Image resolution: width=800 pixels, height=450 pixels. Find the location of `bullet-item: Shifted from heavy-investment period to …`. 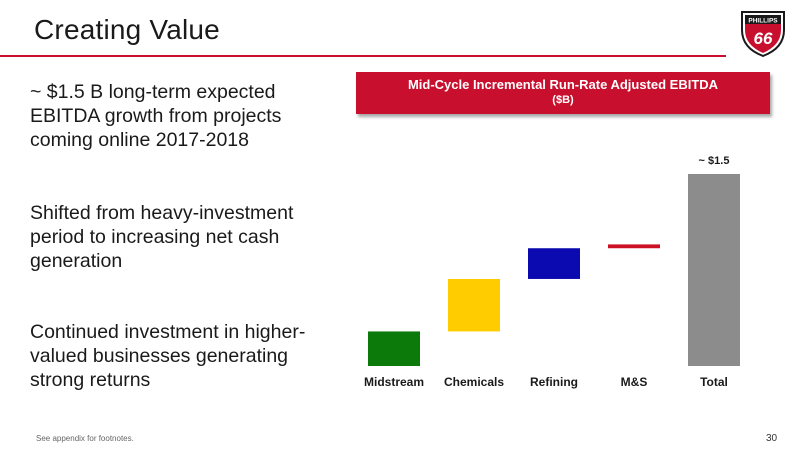

bullet-item: Shifted from heavy-investment period to … is located at coordinates (162, 237).